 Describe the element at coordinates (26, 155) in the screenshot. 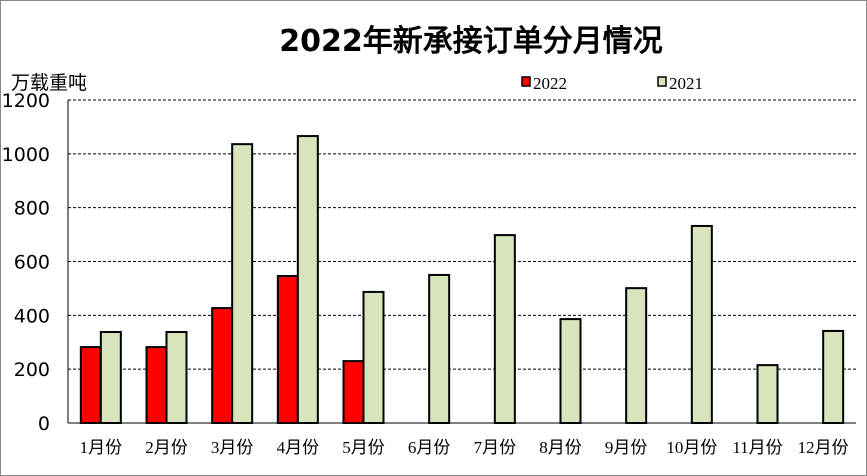

I see `y-tick-label: 1000` at that location.